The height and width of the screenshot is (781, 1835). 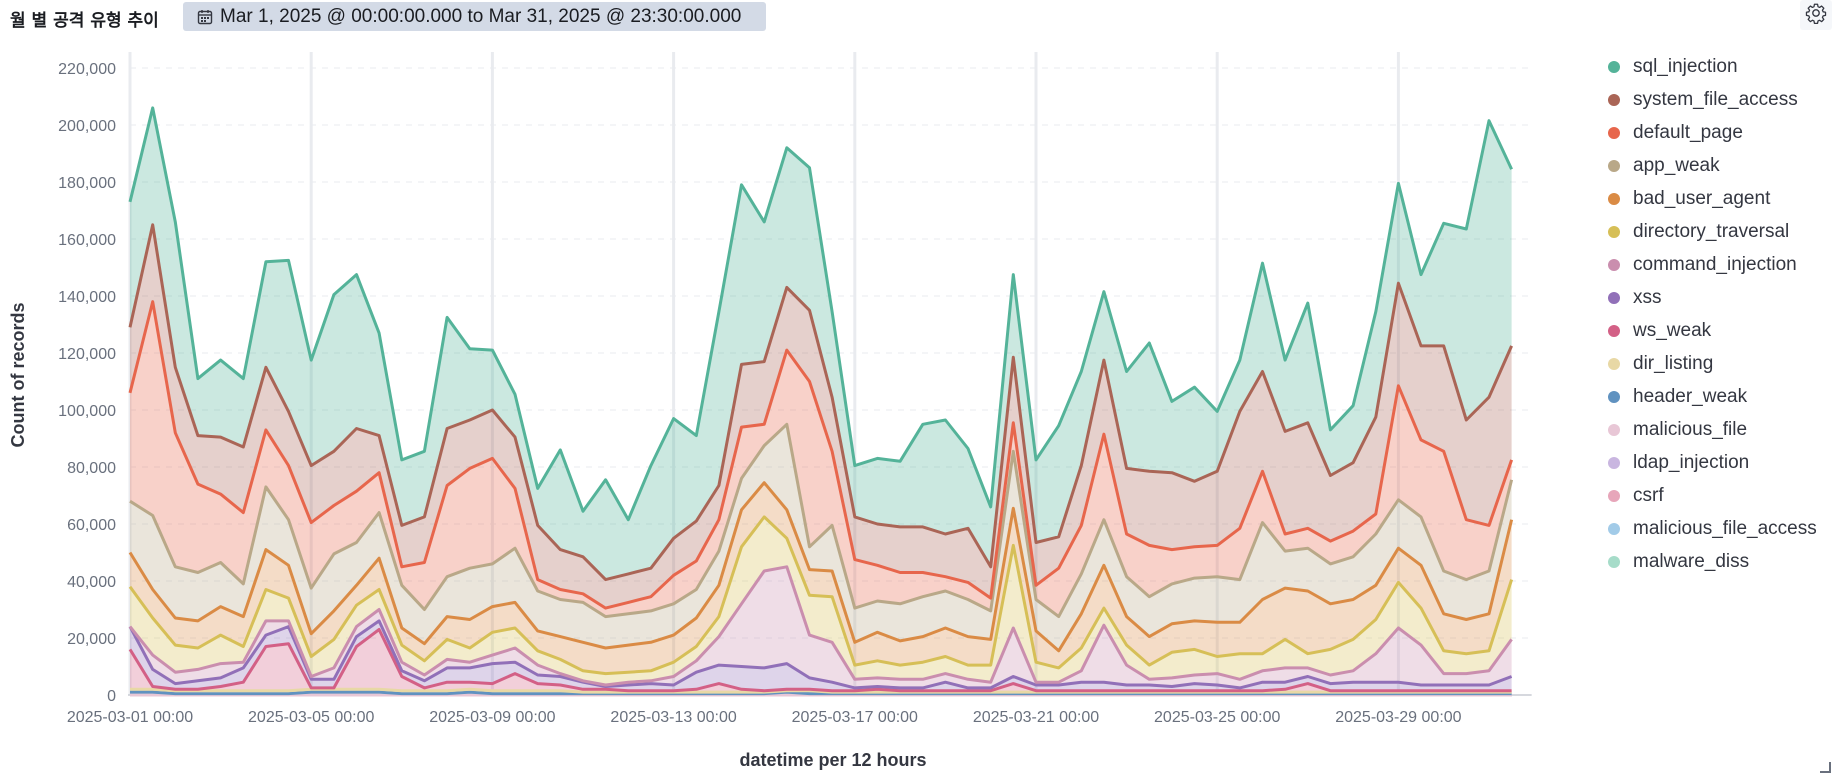 I want to click on x-tick-label: 2025-03-17 00:00, so click(x=855, y=717).